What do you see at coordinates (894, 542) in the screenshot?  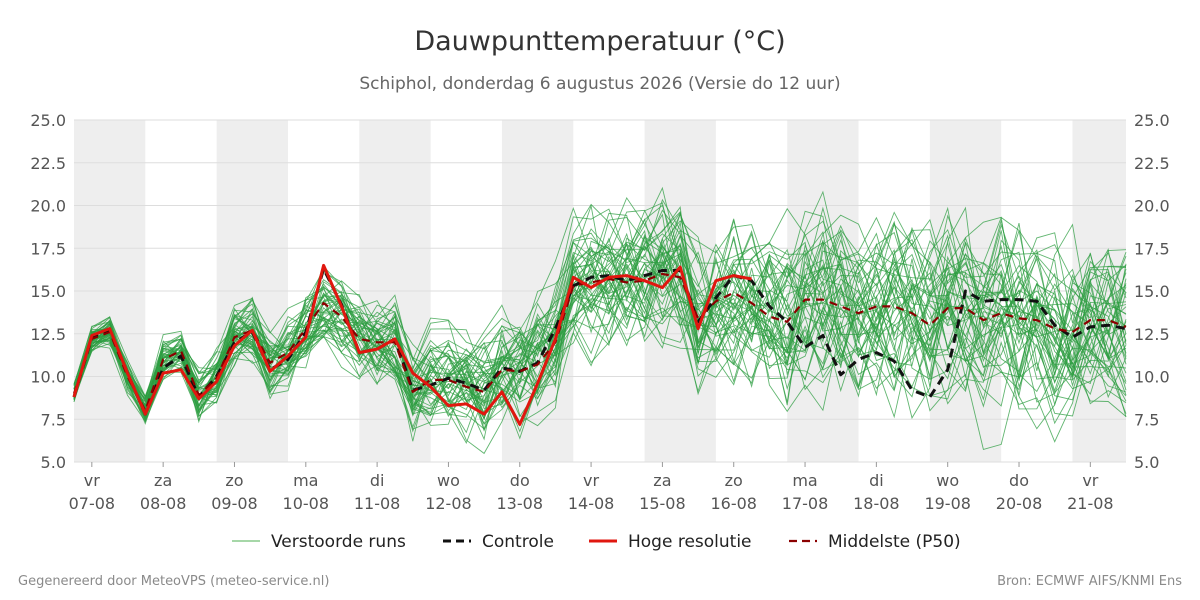 I see `legend-label-4: Middelste (P50)` at bounding box center [894, 542].